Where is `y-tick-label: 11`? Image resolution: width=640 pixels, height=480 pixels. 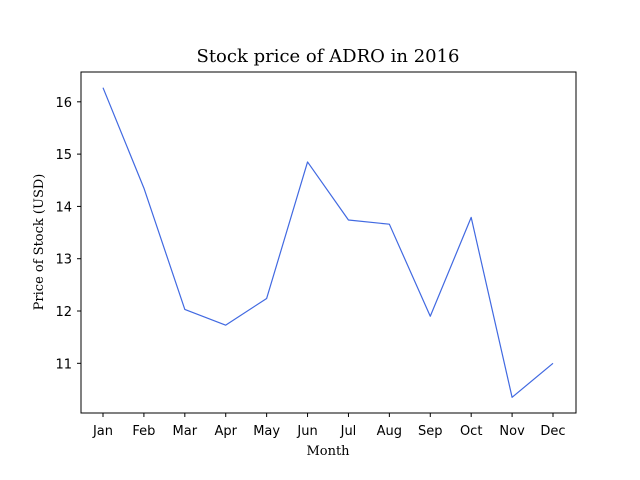 y-tick-label: 11 is located at coordinates (63, 364).